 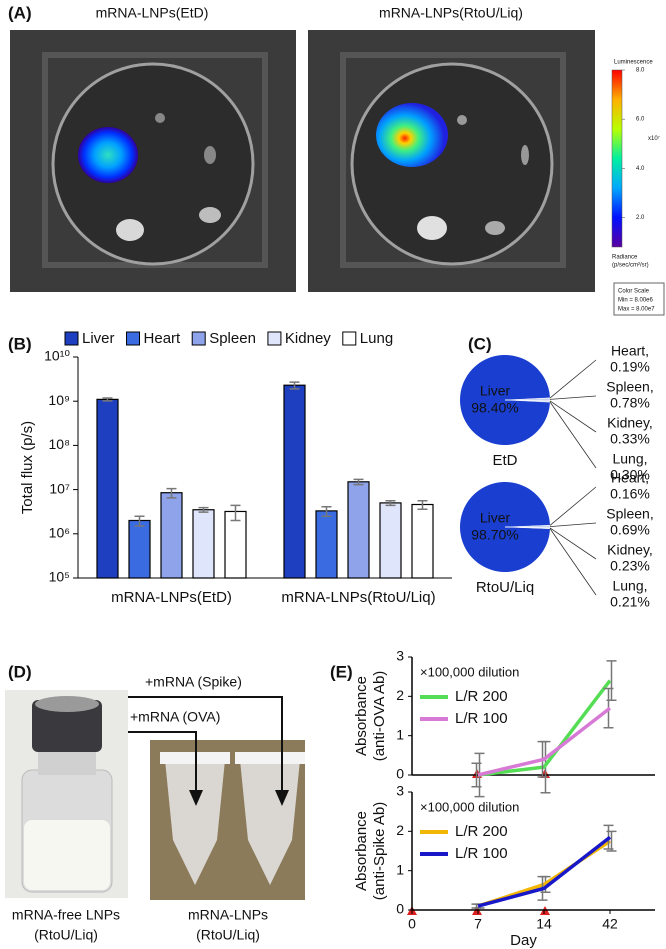 I want to click on x-axis-label: Day, so click(x=523, y=940).